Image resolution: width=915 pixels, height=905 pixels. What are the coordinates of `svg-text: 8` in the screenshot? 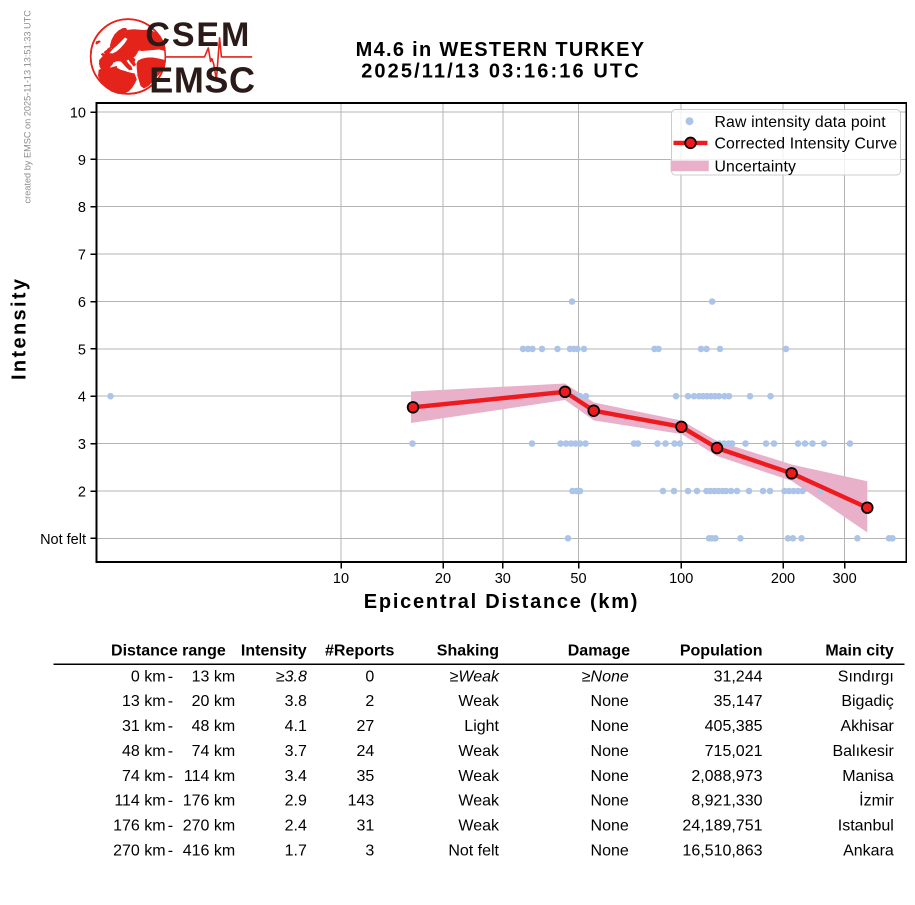 It's located at (82, 208).